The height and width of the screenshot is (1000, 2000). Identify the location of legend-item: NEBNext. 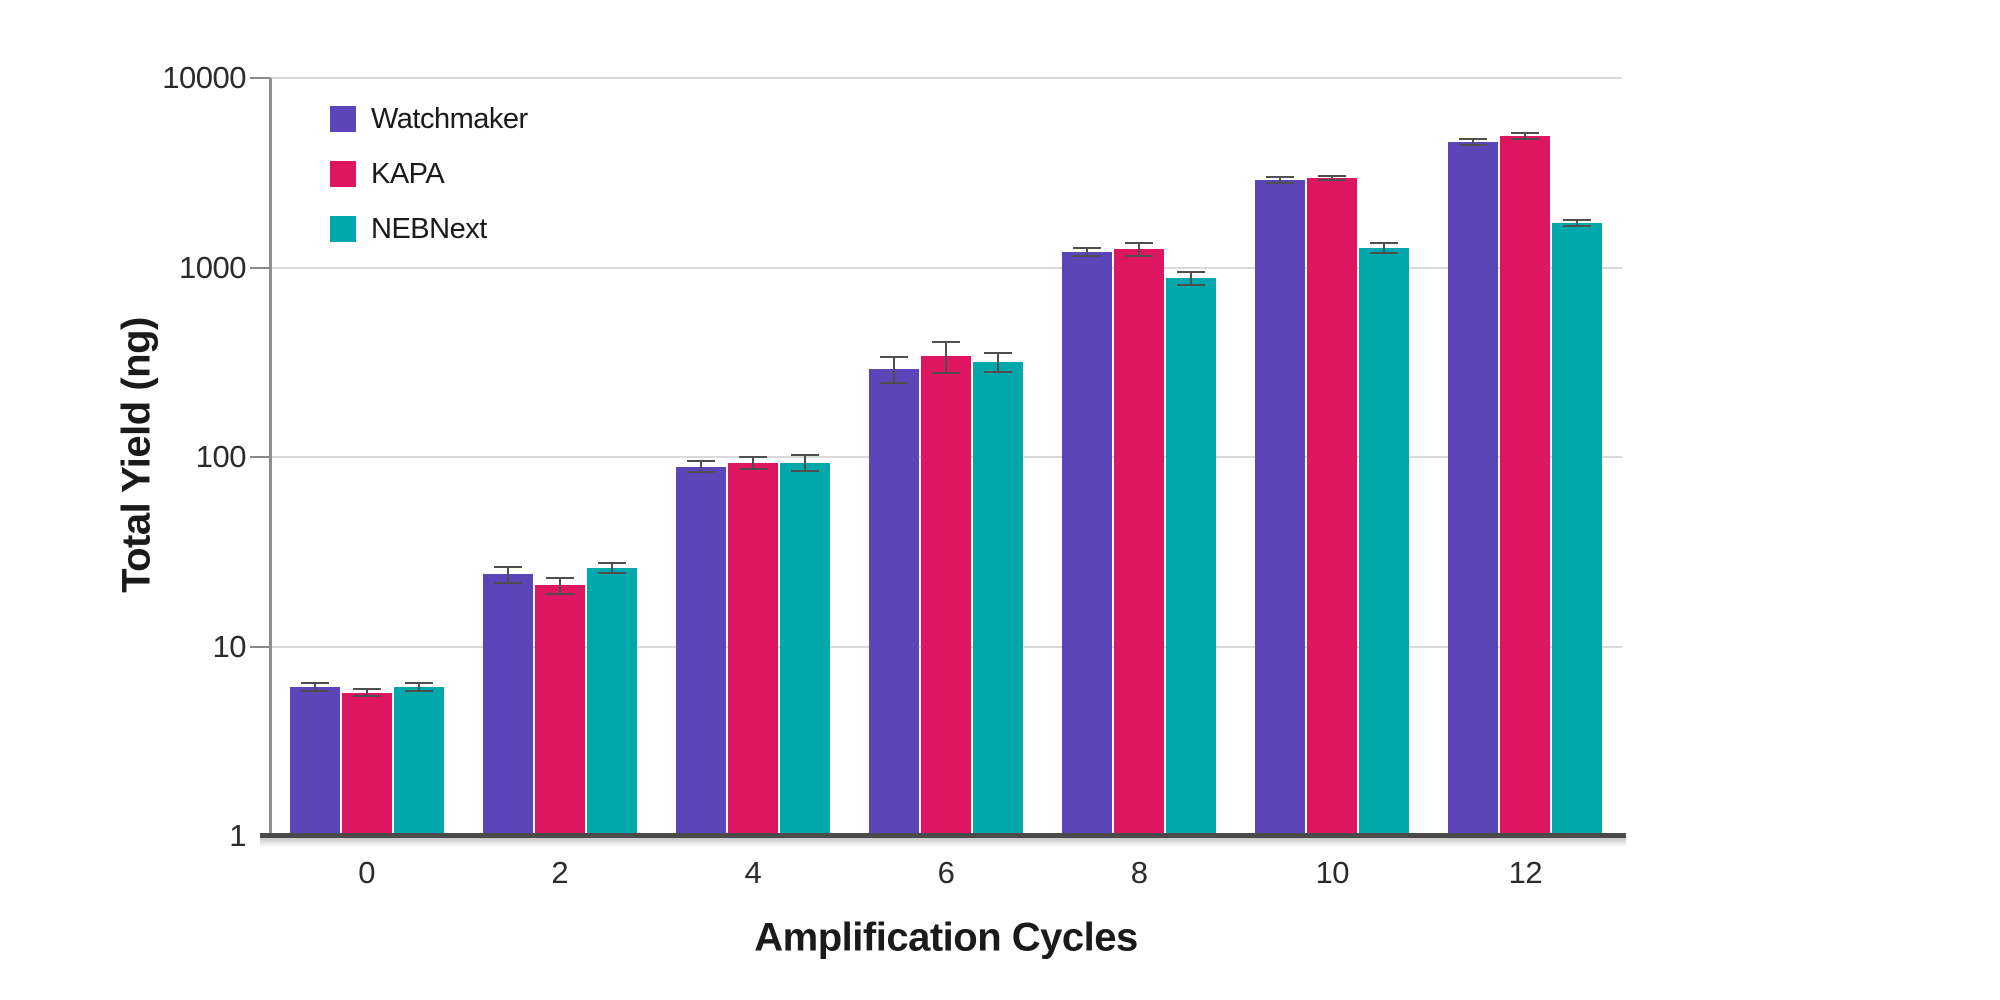
(429, 229).